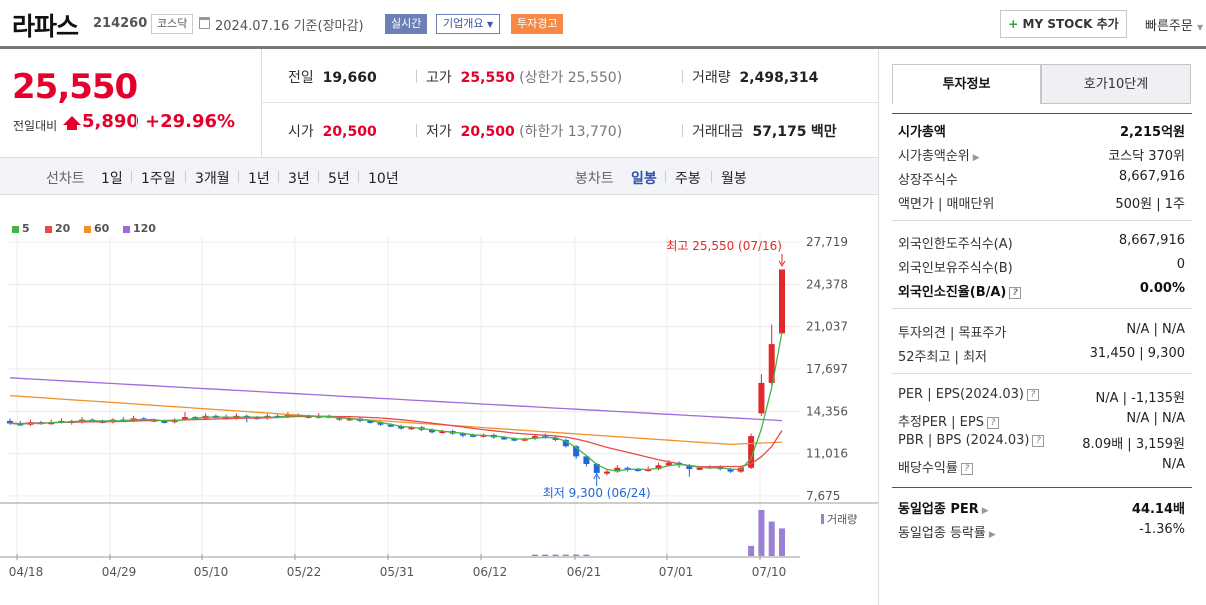  I want to click on x-tick-label: 04/18, so click(26, 572).